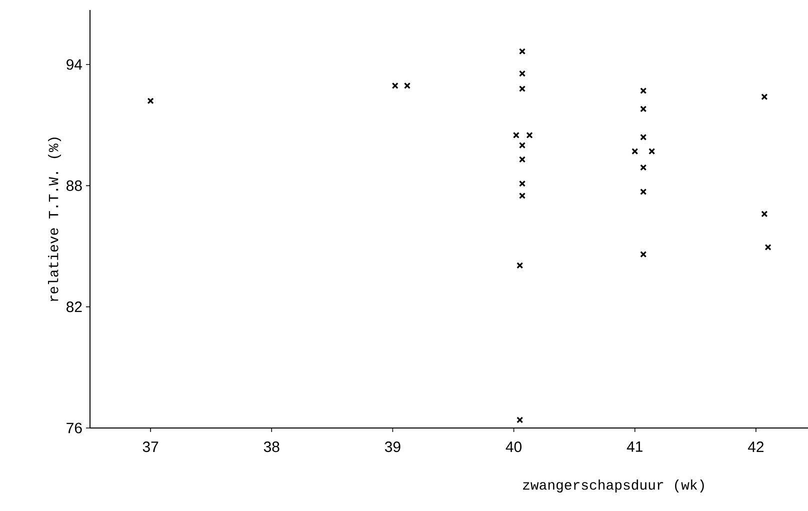 Image resolution: width=808 pixels, height=511 pixels. Describe the element at coordinates (74, 64) in the screenshot. I see `y-tick-label: 94` at that location.